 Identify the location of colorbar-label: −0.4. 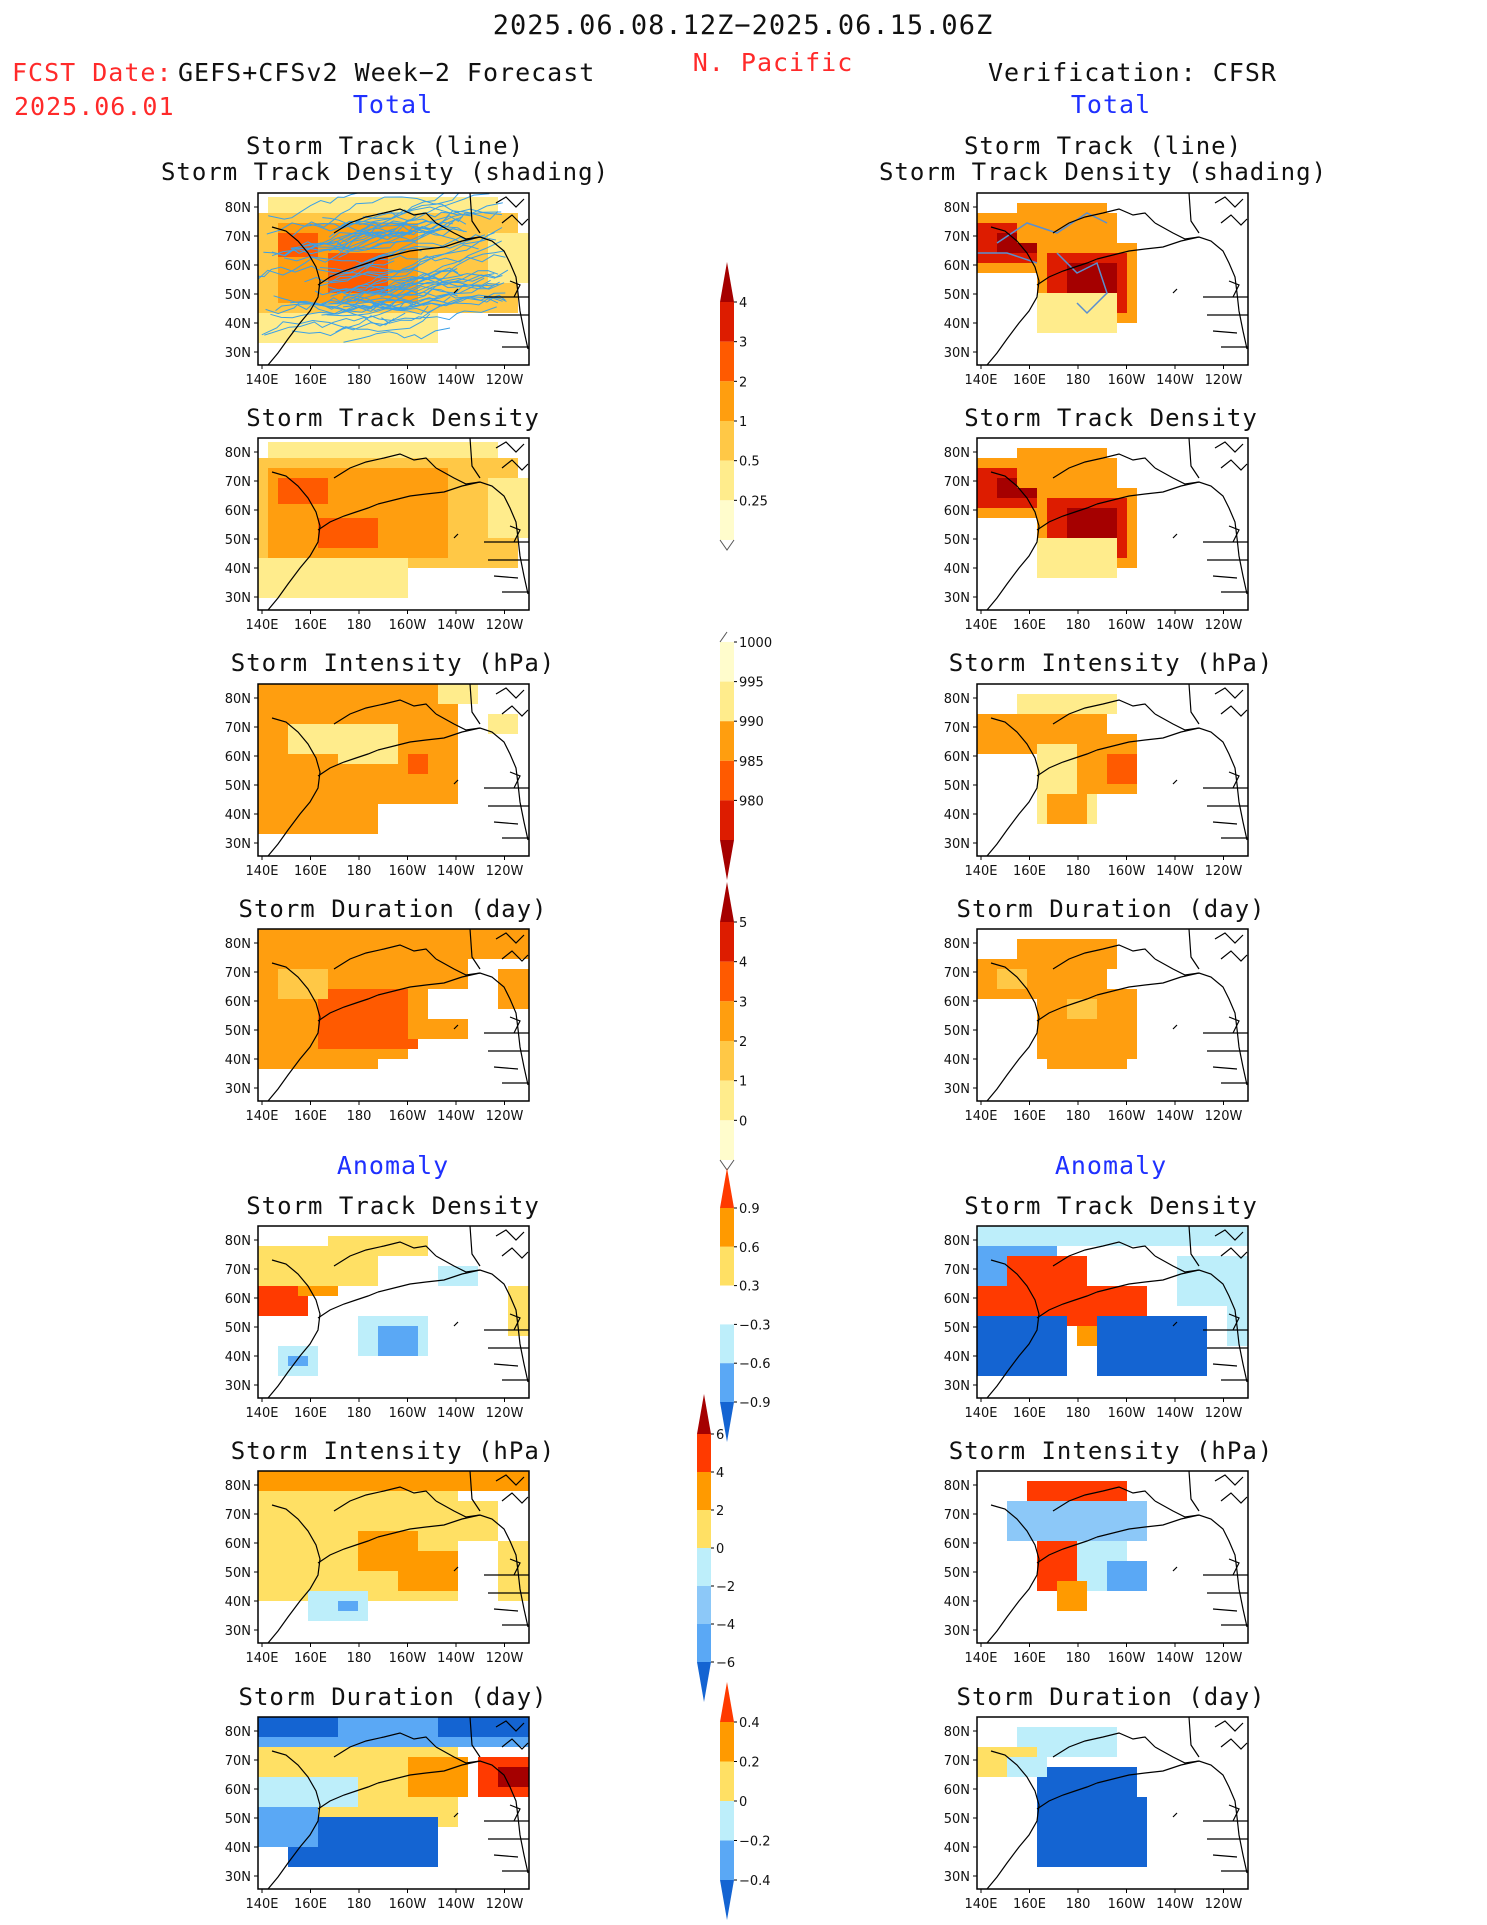
(755, 1881).